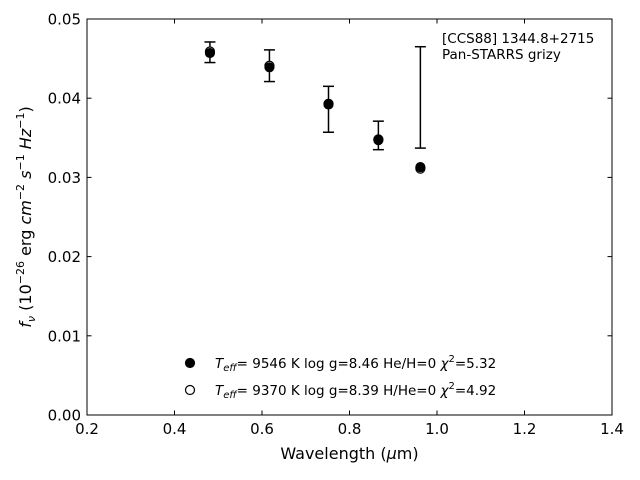  I want to click on annotation: [CCS88] 1344.8+2715 Pan-STARRS grizy, so click(518, 47).